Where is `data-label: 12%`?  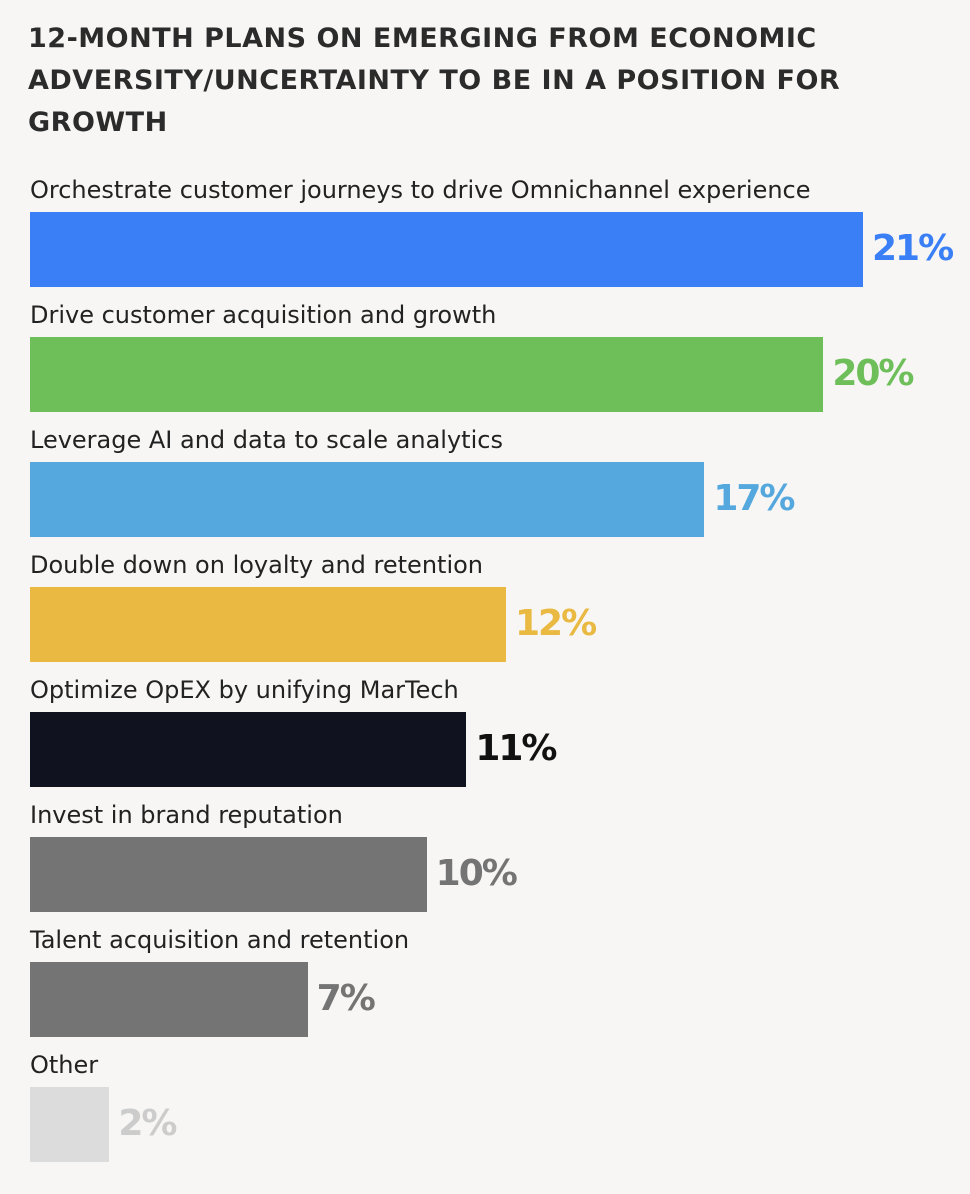 data-label: 12% is located at coordinates (556, 623).